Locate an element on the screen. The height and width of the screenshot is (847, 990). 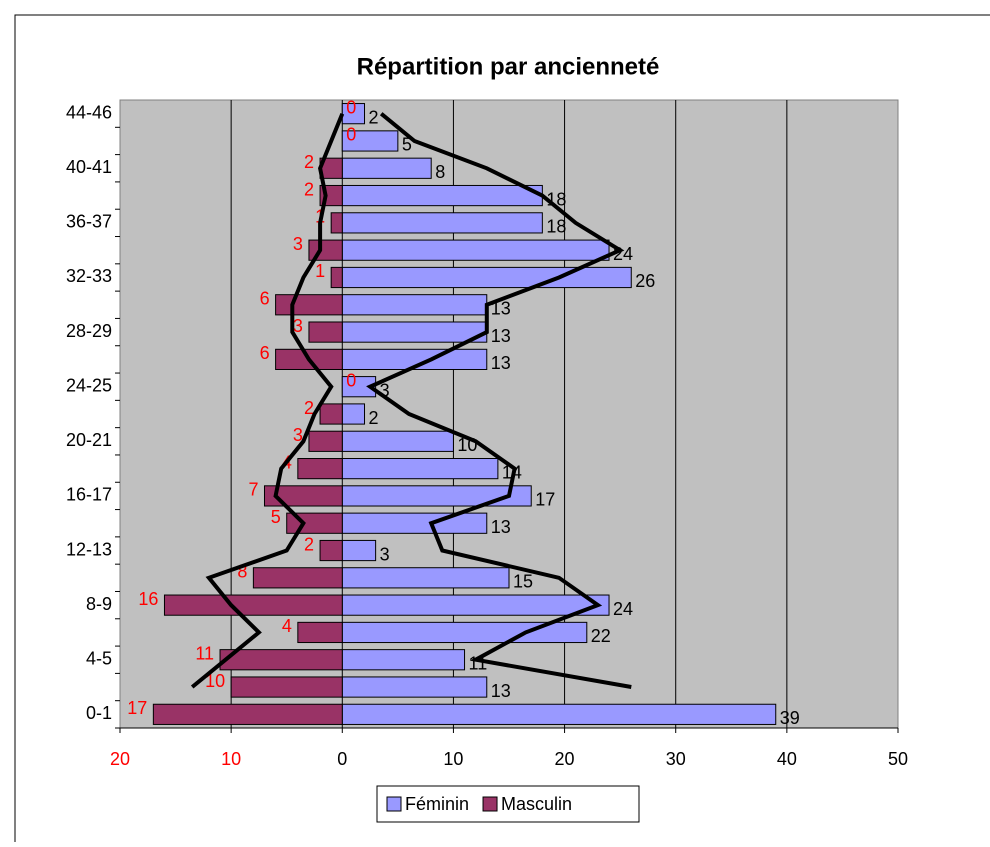
data-label: 7 is located at coordinates (253, 490).